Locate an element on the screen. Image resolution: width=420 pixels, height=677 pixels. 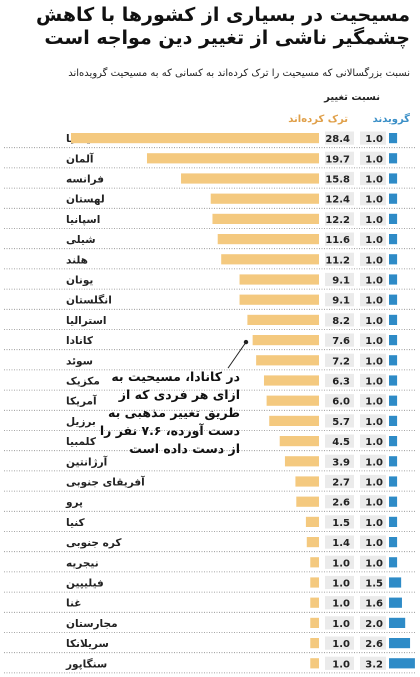
left-value-label: 1.5 is located at coordinates (341, 523).